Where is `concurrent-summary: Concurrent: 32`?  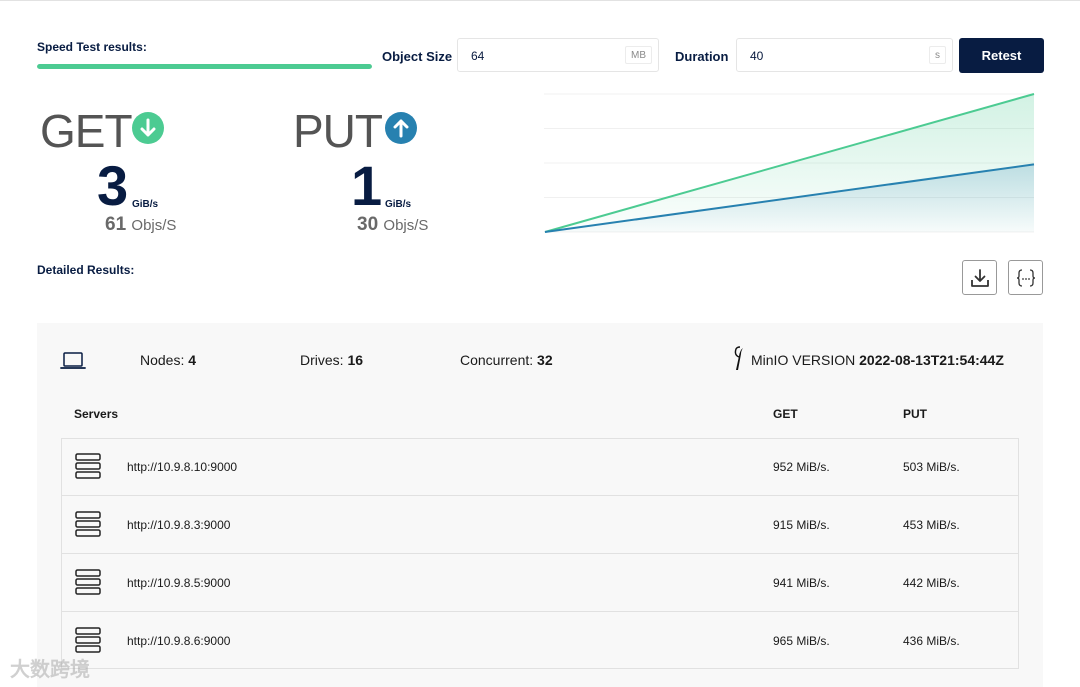 concurrent-summary: Concurrent: 32 is located at coordinates (506, 360).